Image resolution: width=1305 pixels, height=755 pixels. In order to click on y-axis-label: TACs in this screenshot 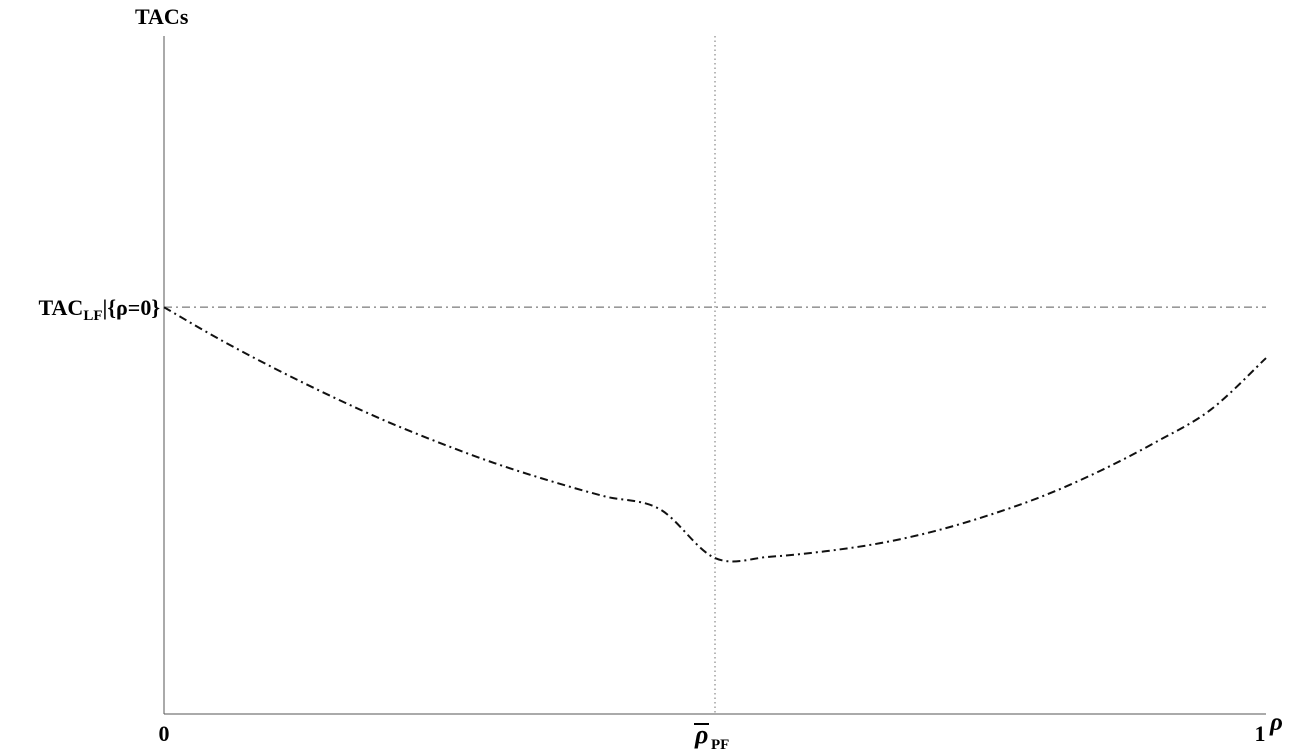, I will do `click(162, 16)`.